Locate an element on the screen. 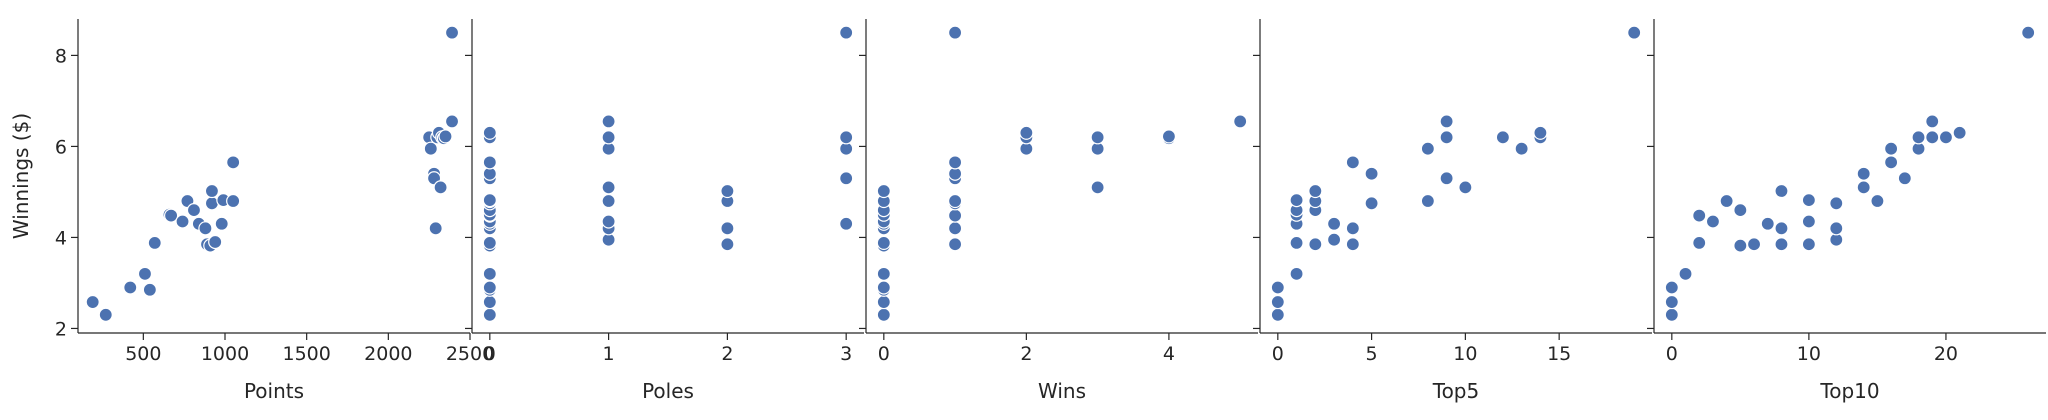  x-tick-label: 2500 is located at coordinates (470, 354).